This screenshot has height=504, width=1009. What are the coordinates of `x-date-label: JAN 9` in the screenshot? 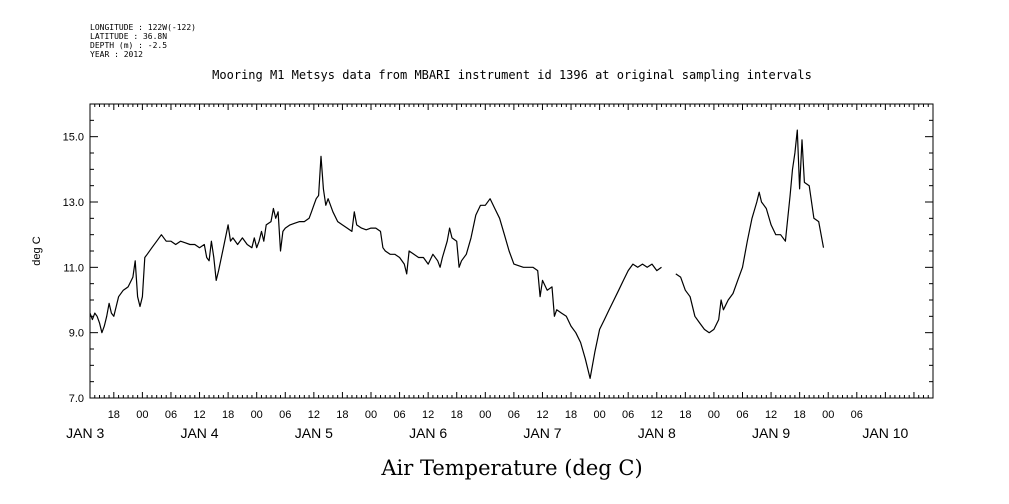 It's located at (771, 433).